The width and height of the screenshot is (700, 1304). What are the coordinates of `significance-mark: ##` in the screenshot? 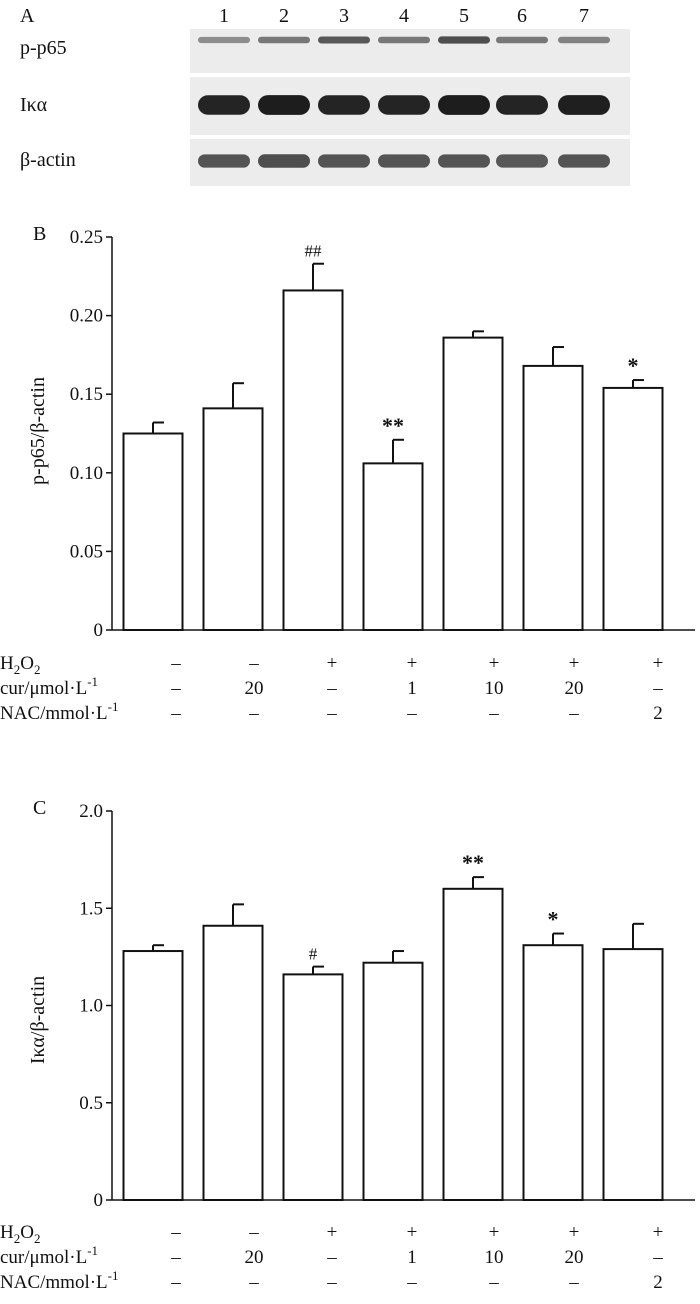 It's located at (314, 251).